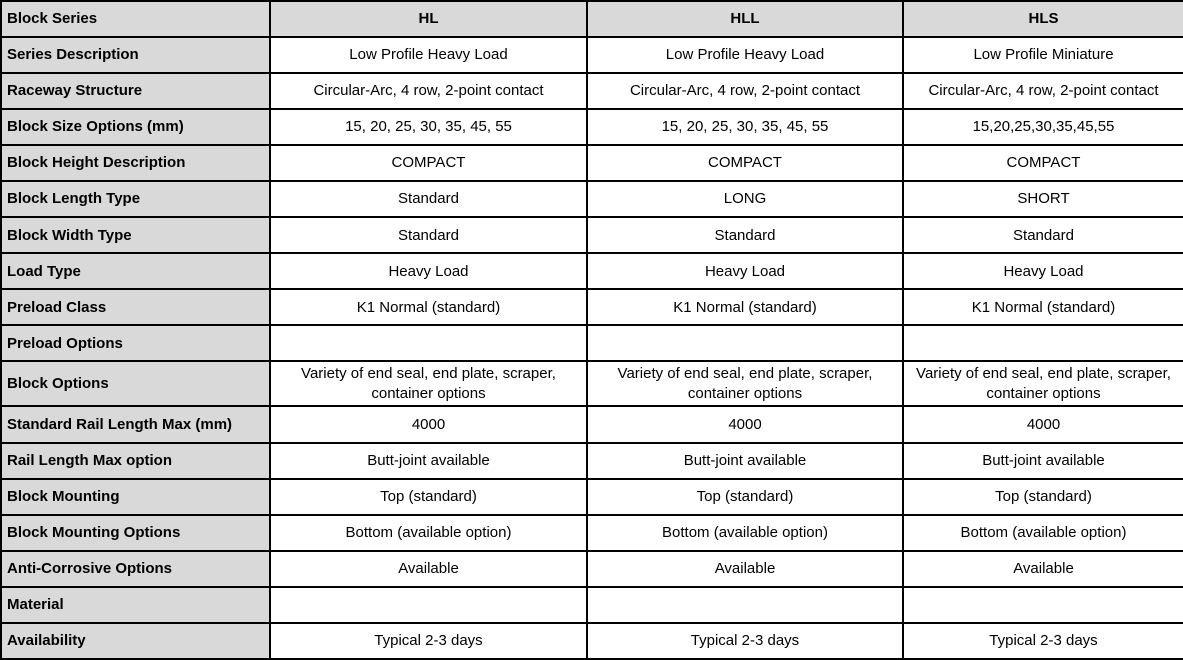  I want to click on row-label: Series Description, so click(135, 55).